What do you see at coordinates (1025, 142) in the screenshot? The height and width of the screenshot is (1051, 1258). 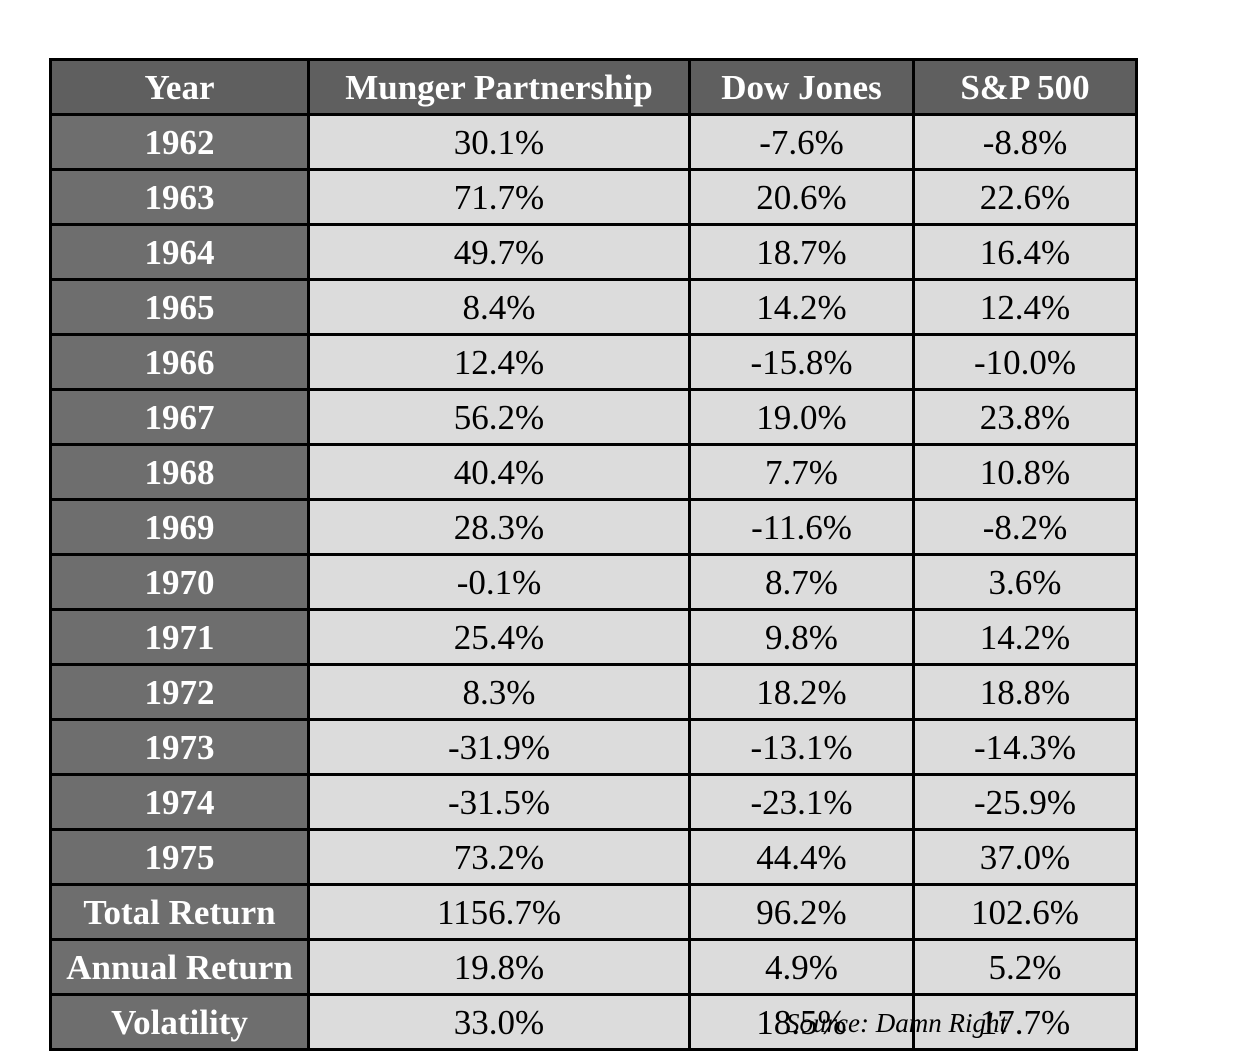 I see `value-cell: -8.8%` at bounding box center [1025, 142].